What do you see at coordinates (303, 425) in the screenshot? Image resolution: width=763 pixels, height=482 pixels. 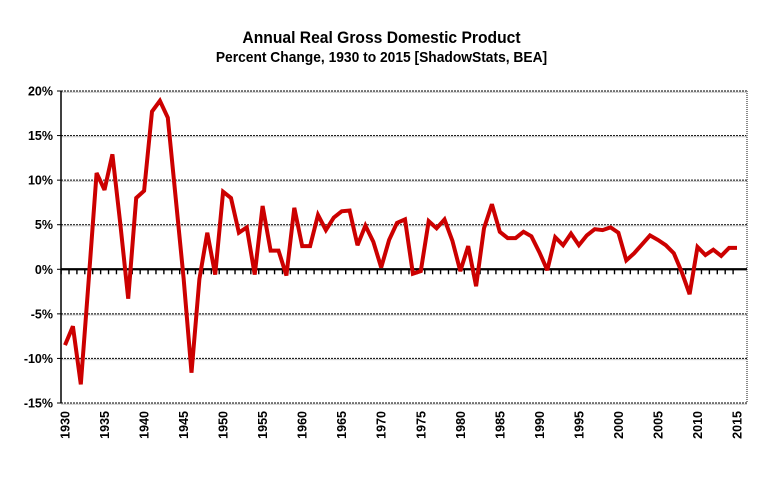 I see `x-tick-label: 1960` at bounding box center [303, 425].